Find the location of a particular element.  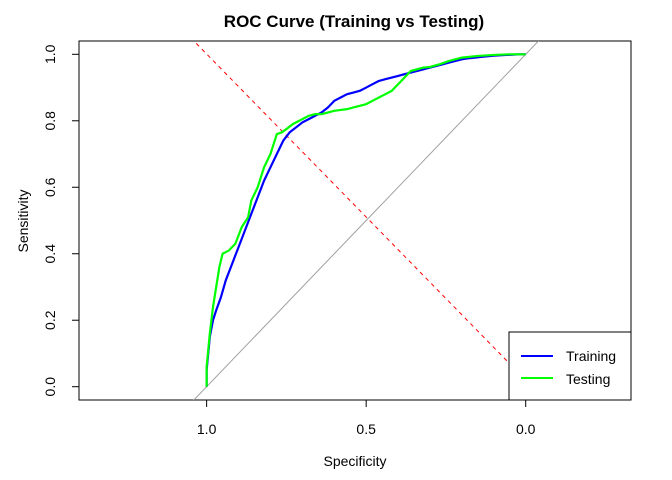

legend-label-testing: Testing is located at coordinates (588, 379).